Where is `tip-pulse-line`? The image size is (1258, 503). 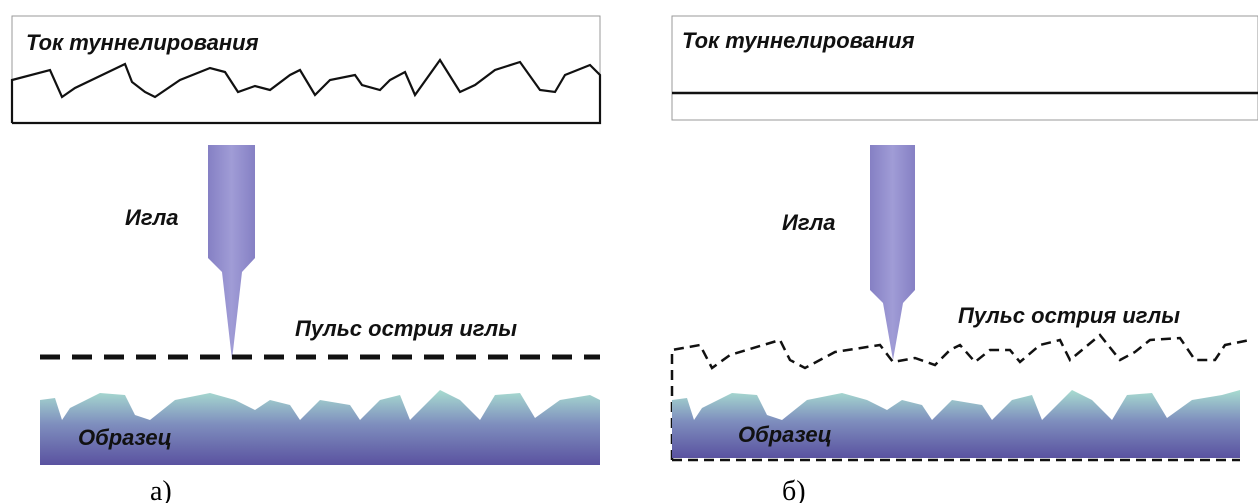 tip-pulse-line is located at coordinates (960, 396).